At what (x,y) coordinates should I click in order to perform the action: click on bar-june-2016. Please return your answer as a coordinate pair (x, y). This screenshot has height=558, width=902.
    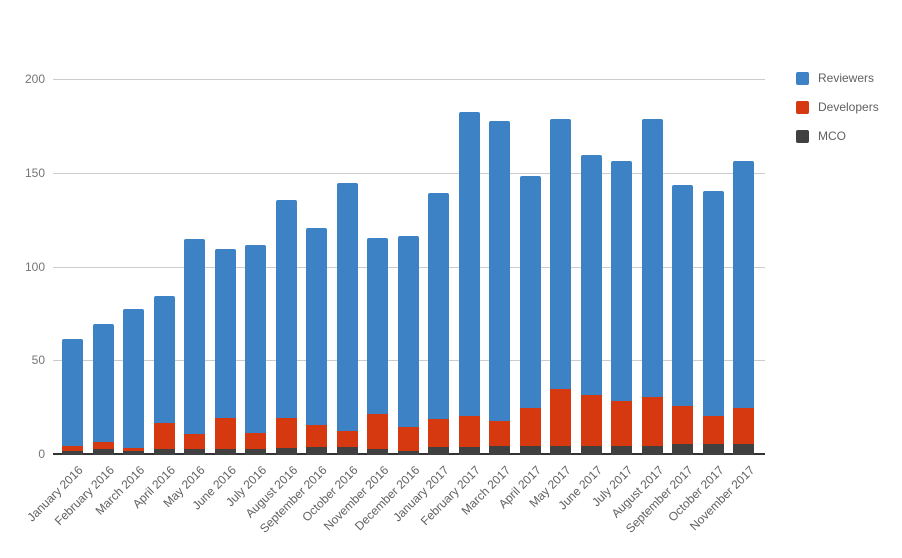
    Looking at the image, I should click on (225, 352).